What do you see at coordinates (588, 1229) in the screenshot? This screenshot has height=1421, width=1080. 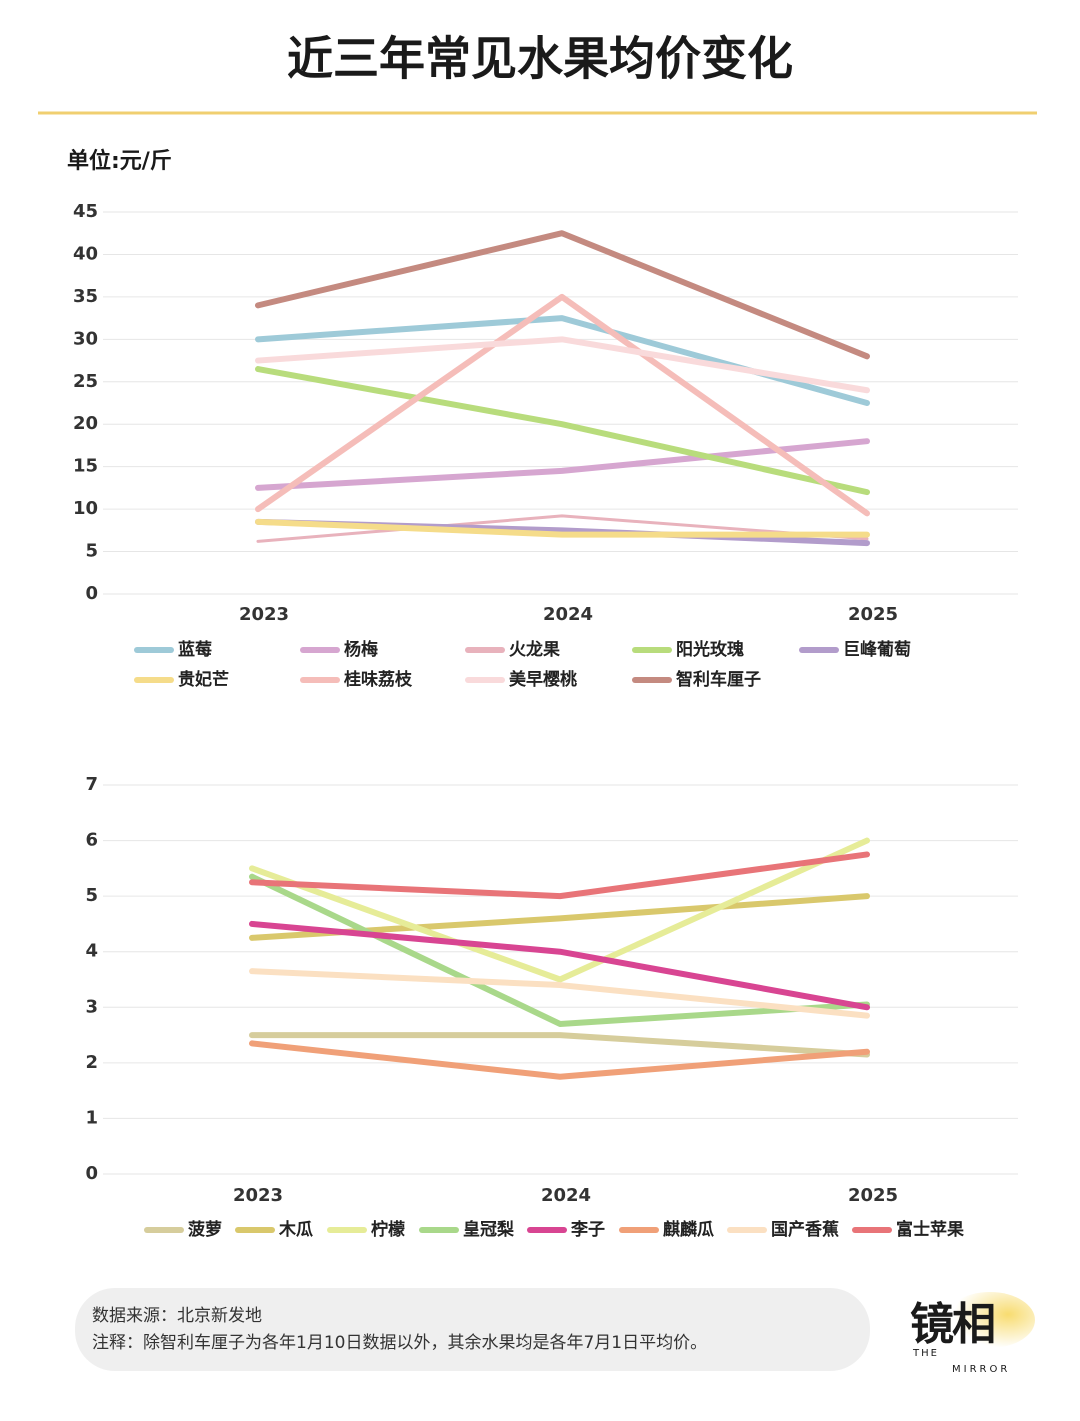 I see `legend-label: 李子` at bounding box center [588, 1229].